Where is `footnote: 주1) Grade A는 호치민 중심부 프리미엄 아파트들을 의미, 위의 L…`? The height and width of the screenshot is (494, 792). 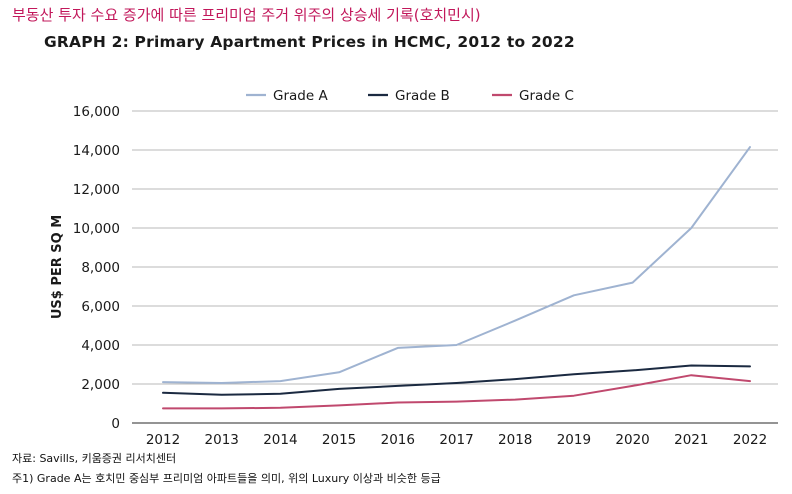
footnote: 주1) Grade A는 호치민 중심부 프리미엄 아파트들을 의미, 위의 L… is located at coordinates (226, 478).